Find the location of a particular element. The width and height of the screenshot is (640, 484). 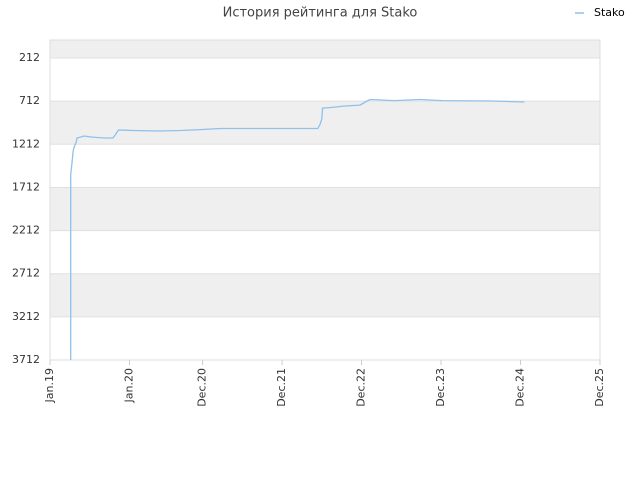

y-tick-label: 3712 is located at coordinates (26, 359).